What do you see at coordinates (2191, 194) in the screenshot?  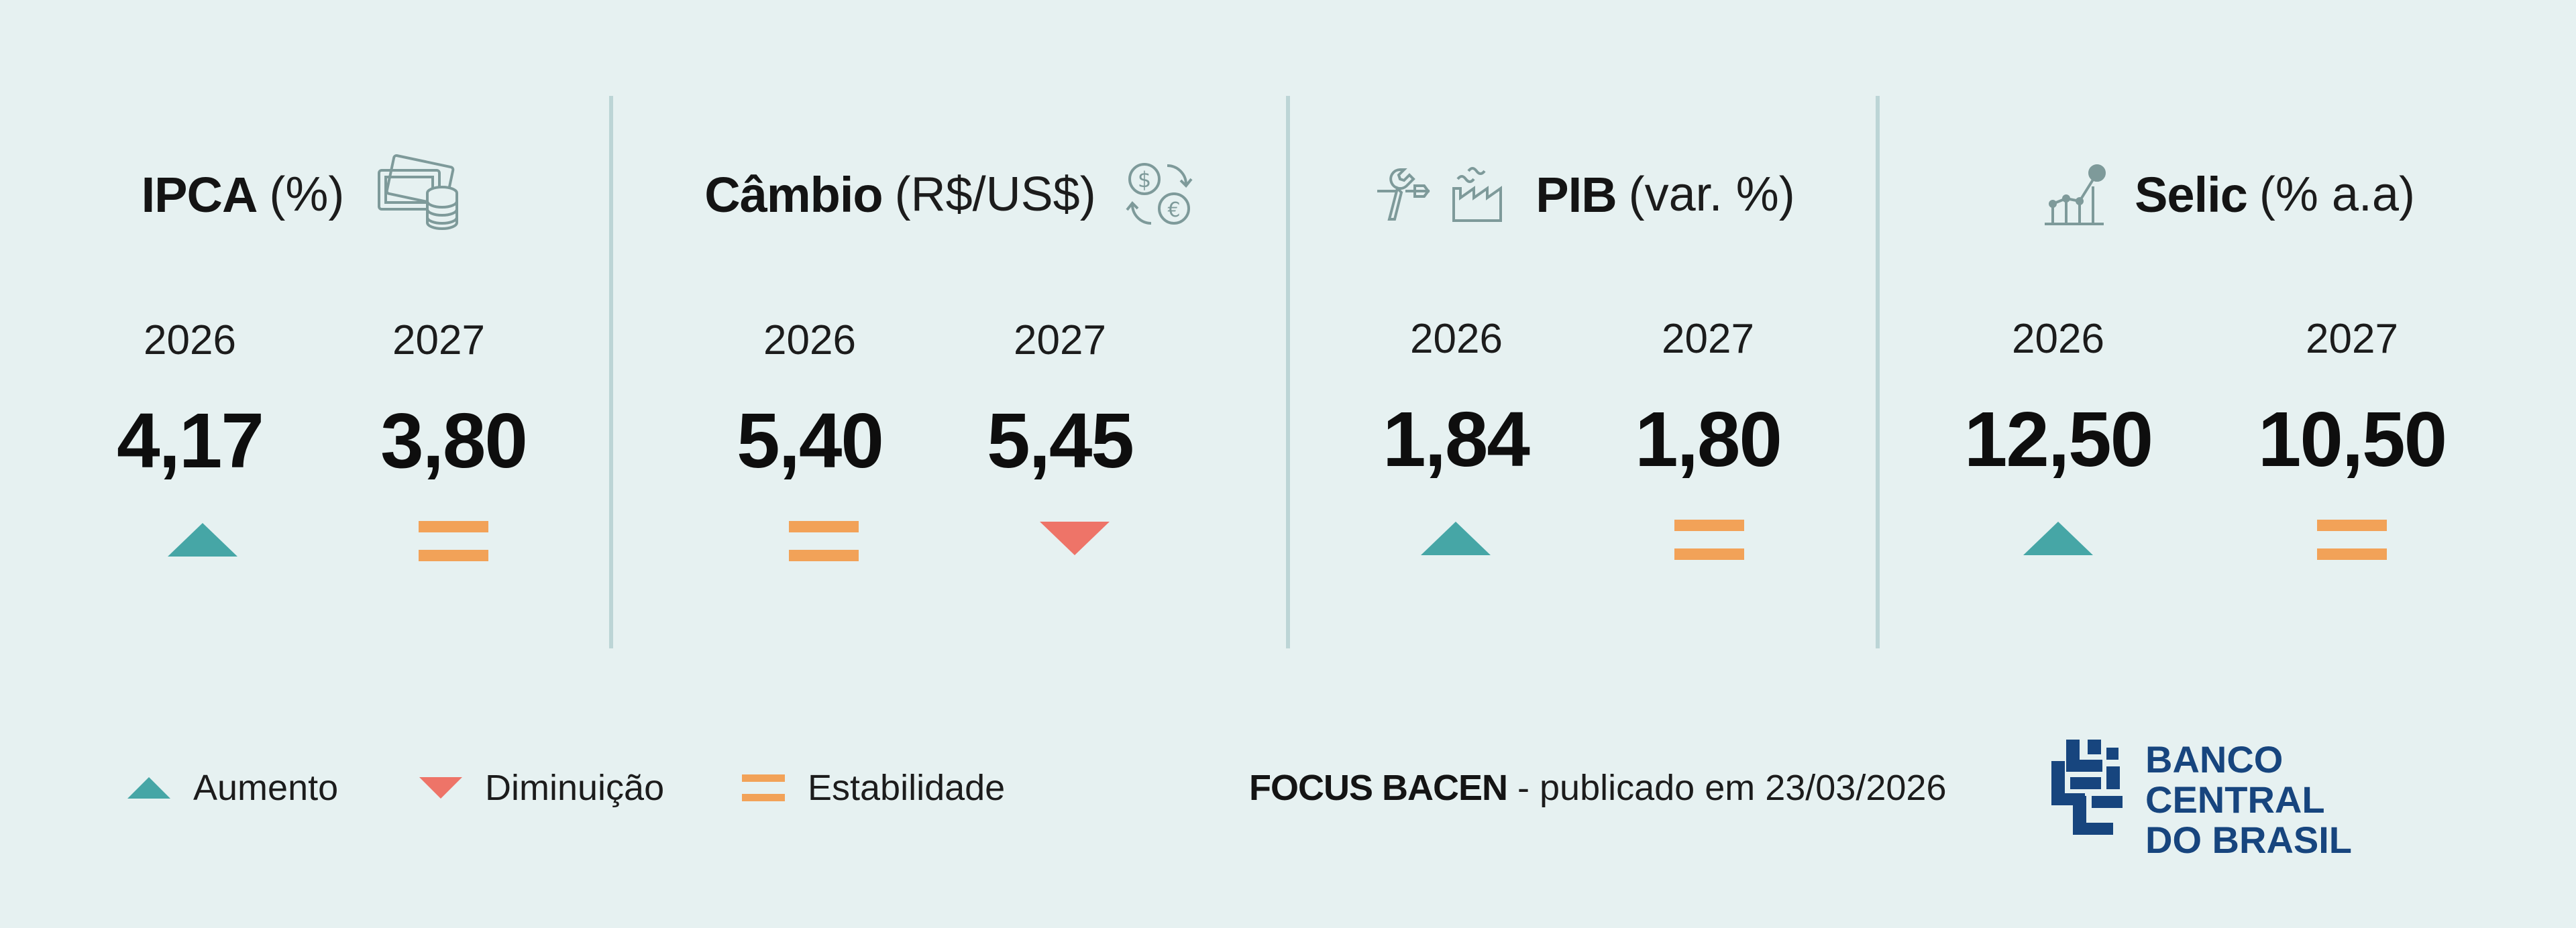 I see `selic-name: Selic` at bounding box center [2191, 194].